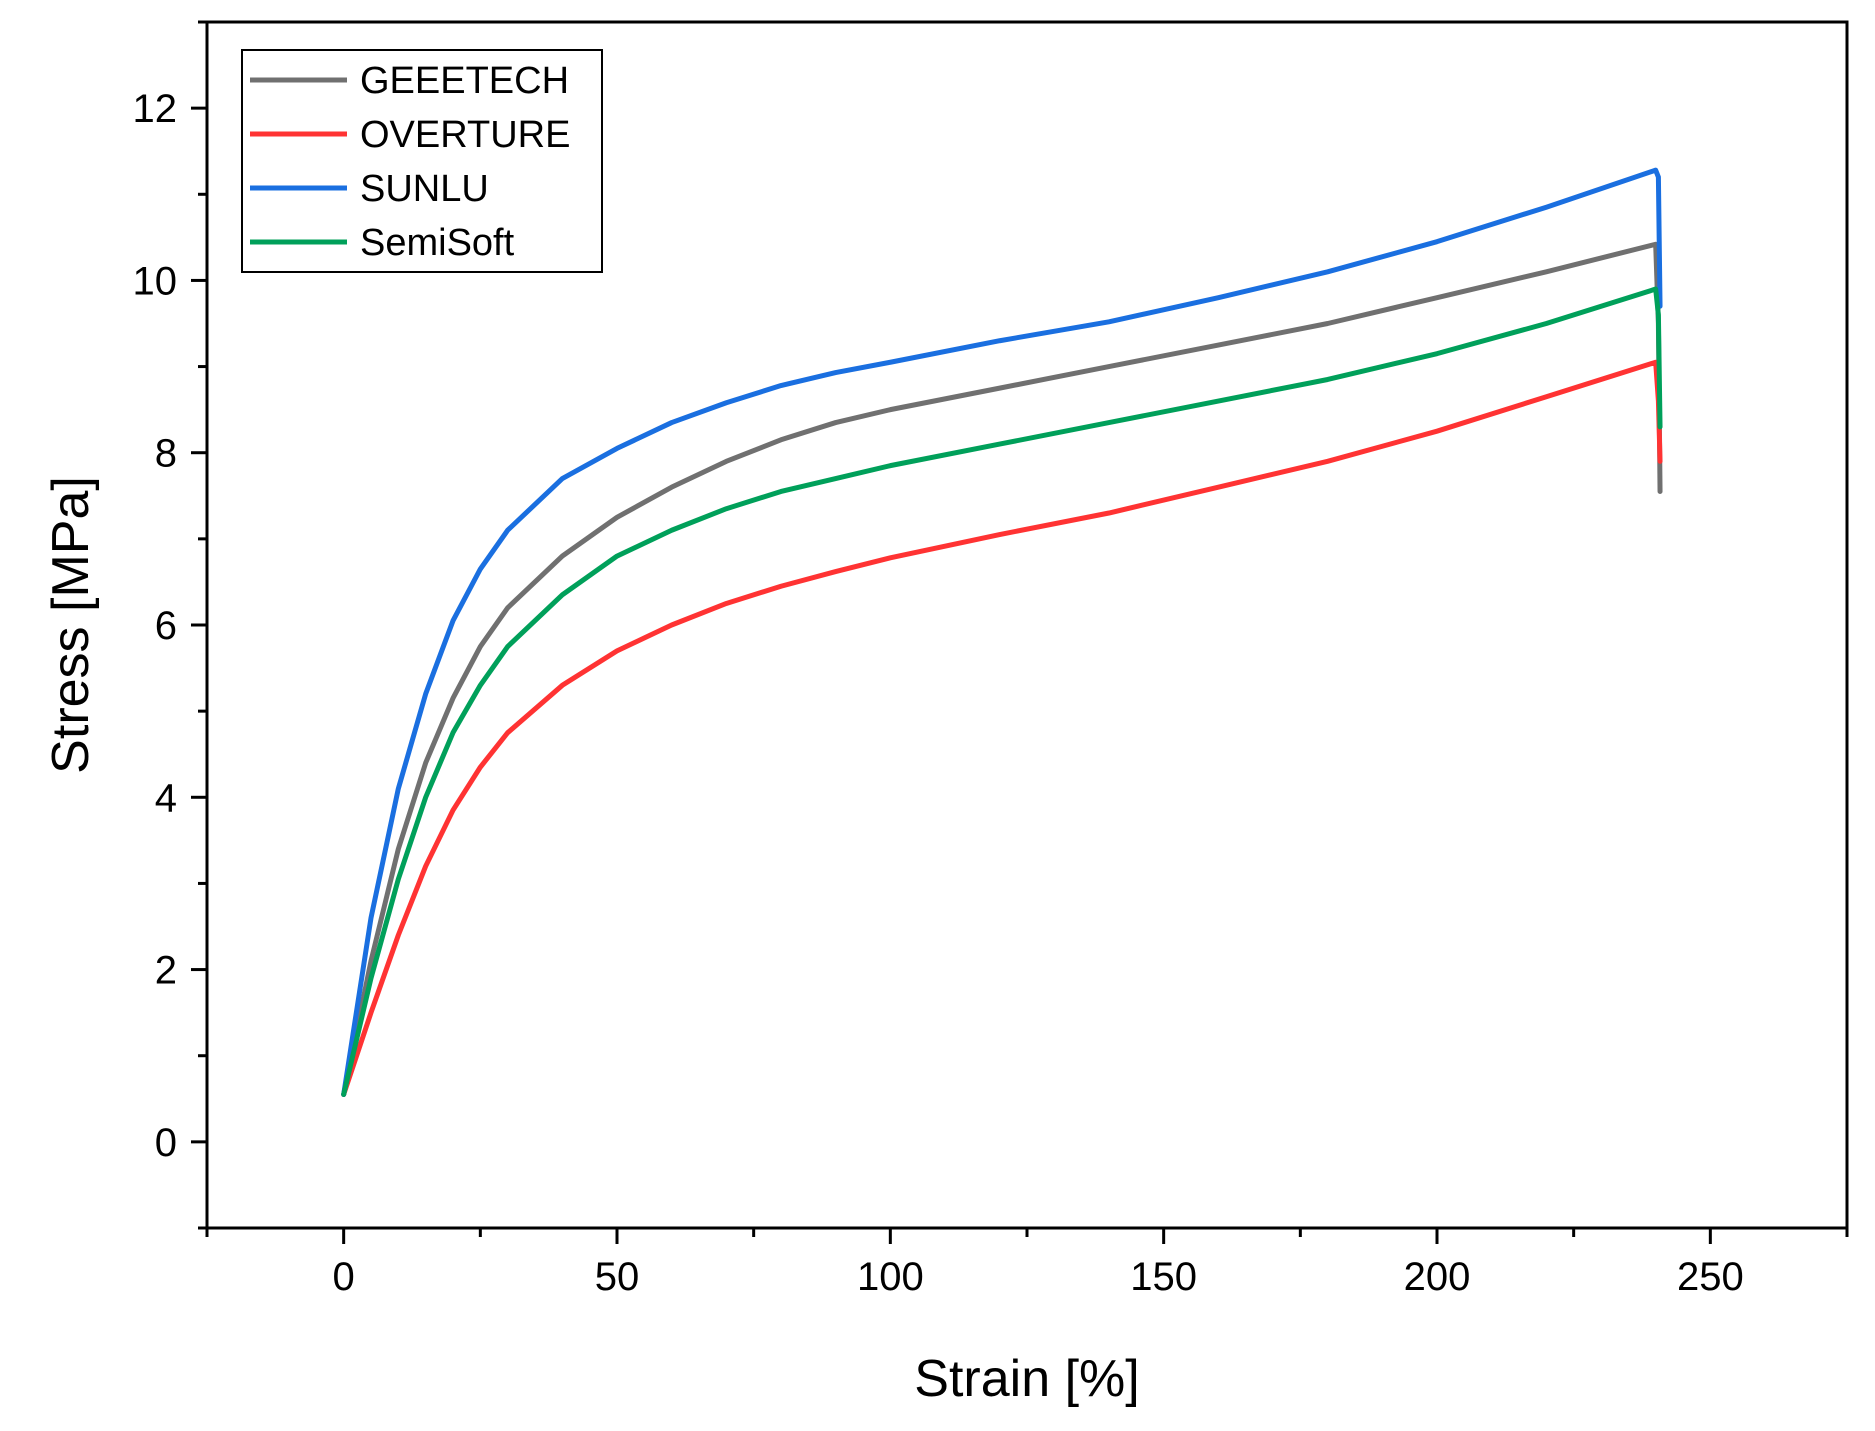 The height and width of the screenshot is (1431, 1875). Describe the element at coordinates (1163, 1277) in the screenshot. I see `x-tick-label: 150` at that location.